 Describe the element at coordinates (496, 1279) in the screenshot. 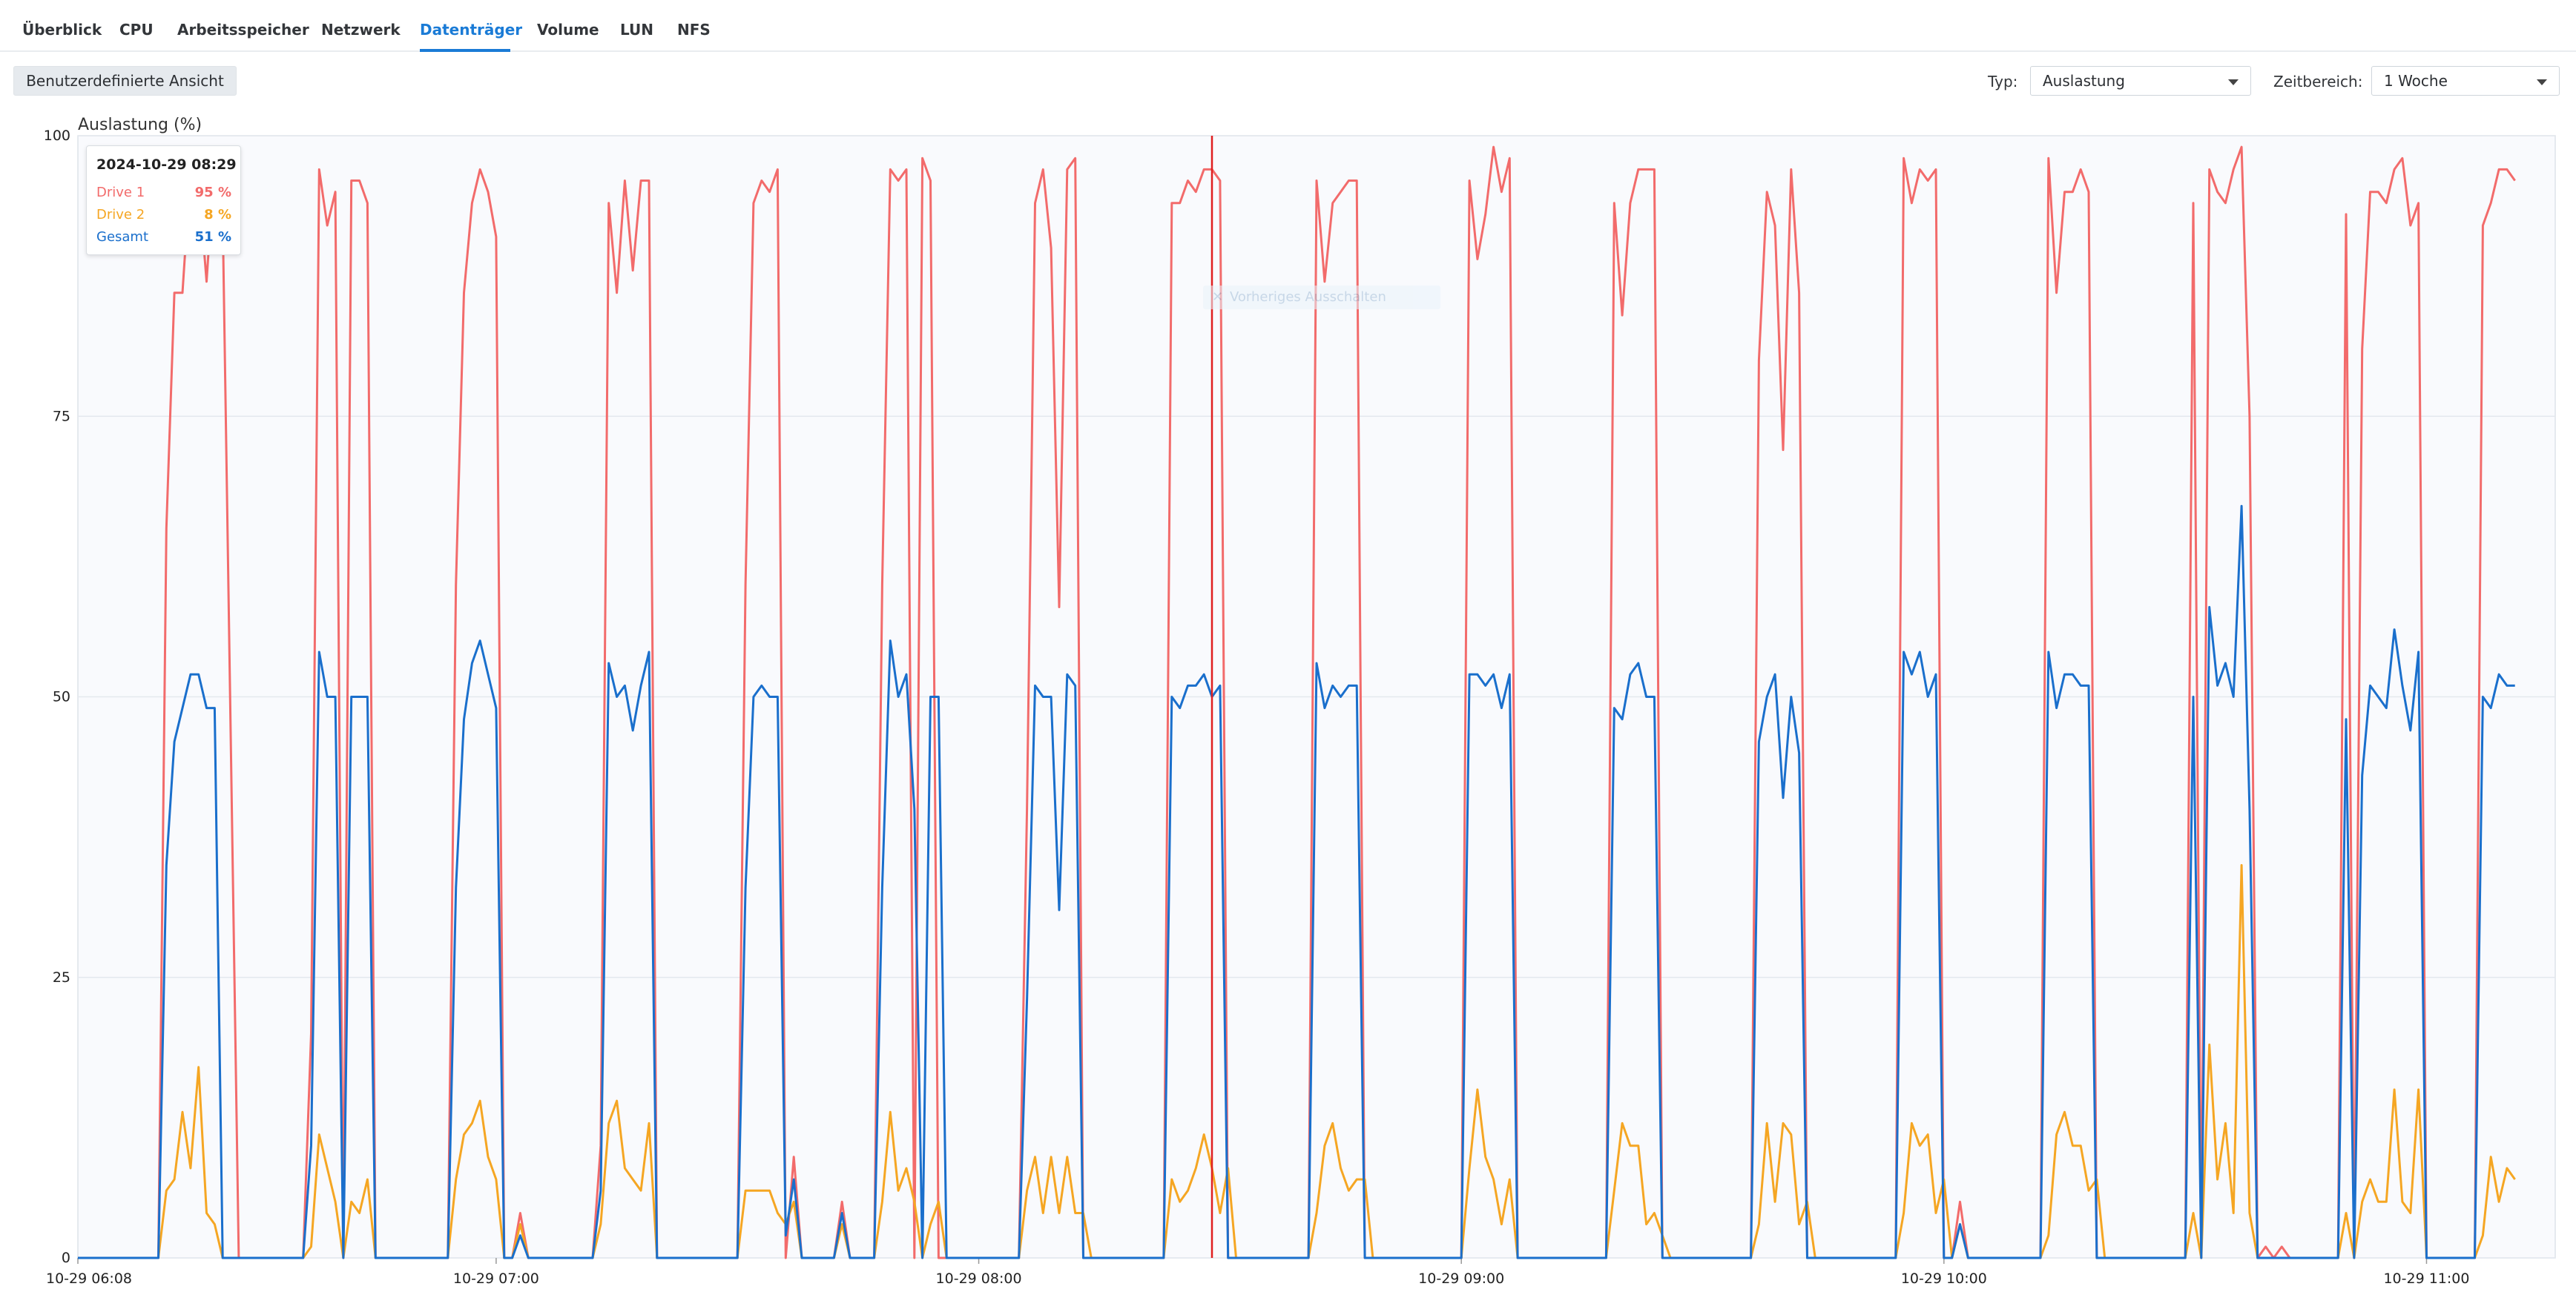

I see `x-tick-label: 10-29 07:00` at that location.